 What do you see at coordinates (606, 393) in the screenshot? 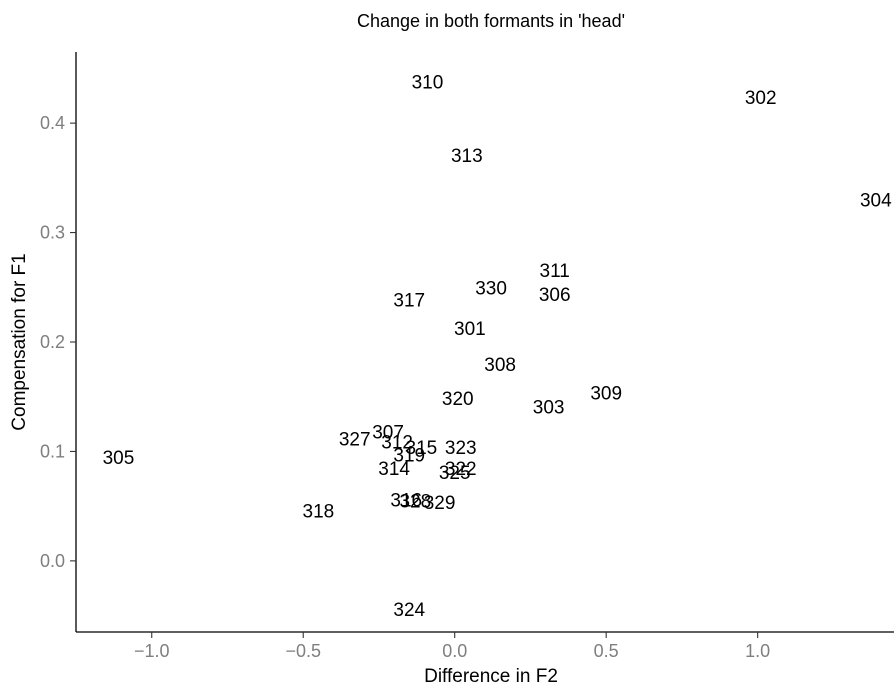
I see `point-label-10: 309` at bounding box center [606, 393].